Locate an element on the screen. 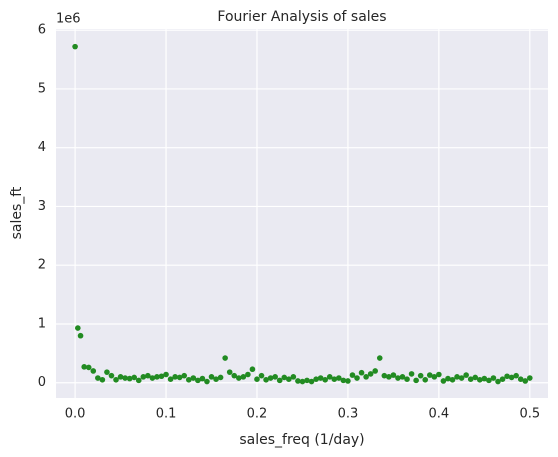 Image resolution: width=558 pixels, height=457 pixels. y-tick-label: 2 is located at coordinates (42, 265).